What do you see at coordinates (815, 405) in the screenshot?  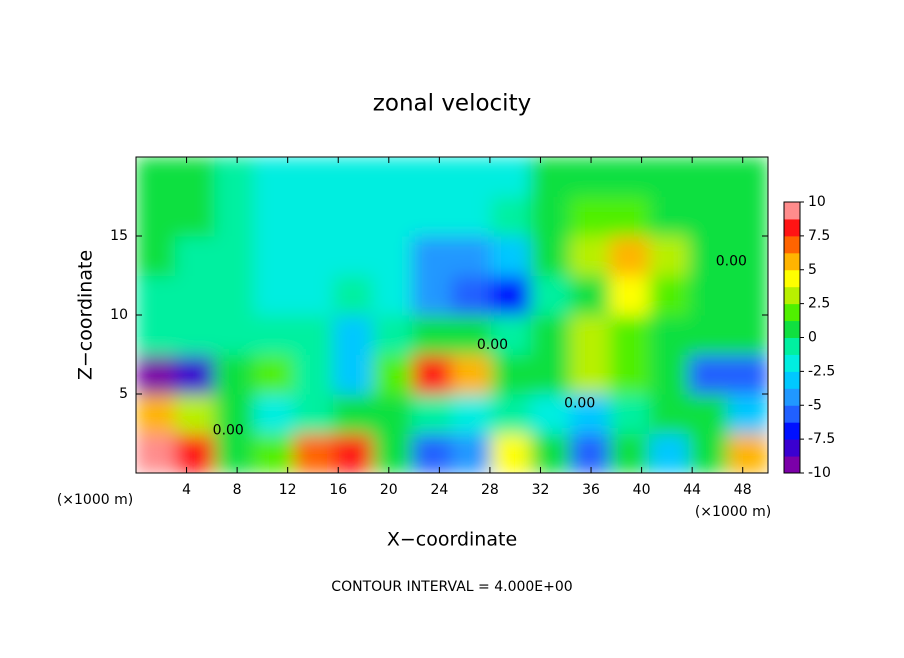 I see `colorbar-tick-label: -5` at bounding box center [815, 405].